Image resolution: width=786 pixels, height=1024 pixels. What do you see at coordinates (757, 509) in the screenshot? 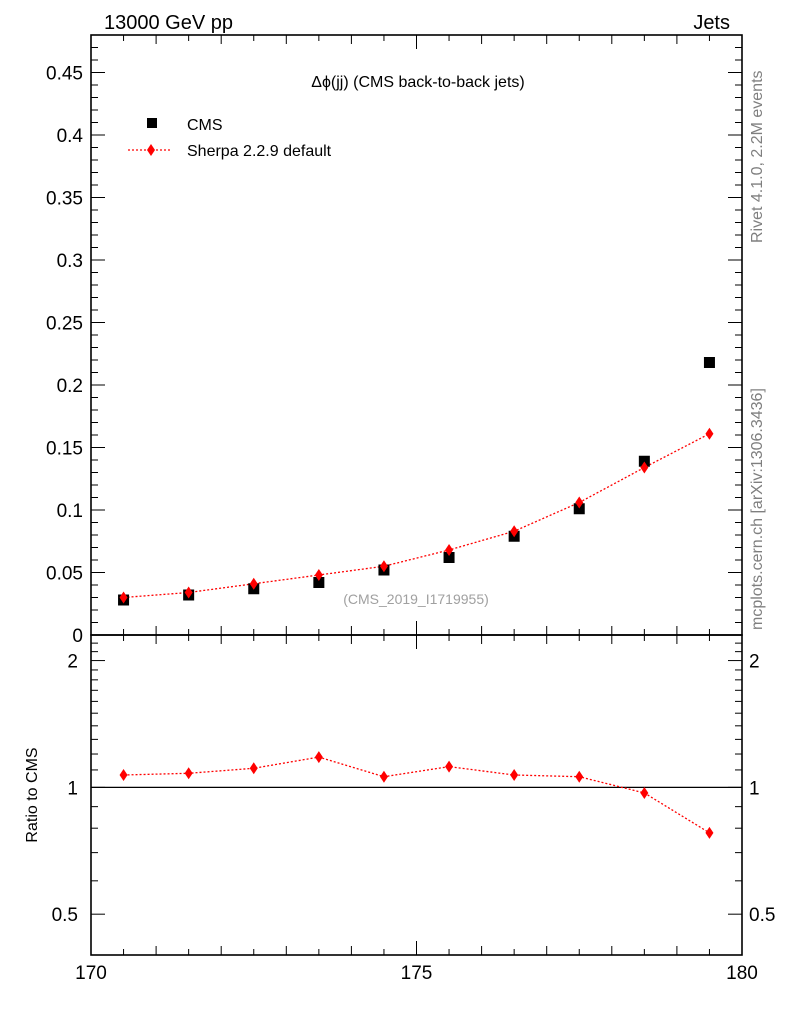
I see `mcplots-reference-label: mcplots.cern.ch [arXiv:1306.3436]` at bounding box center [757, 509].